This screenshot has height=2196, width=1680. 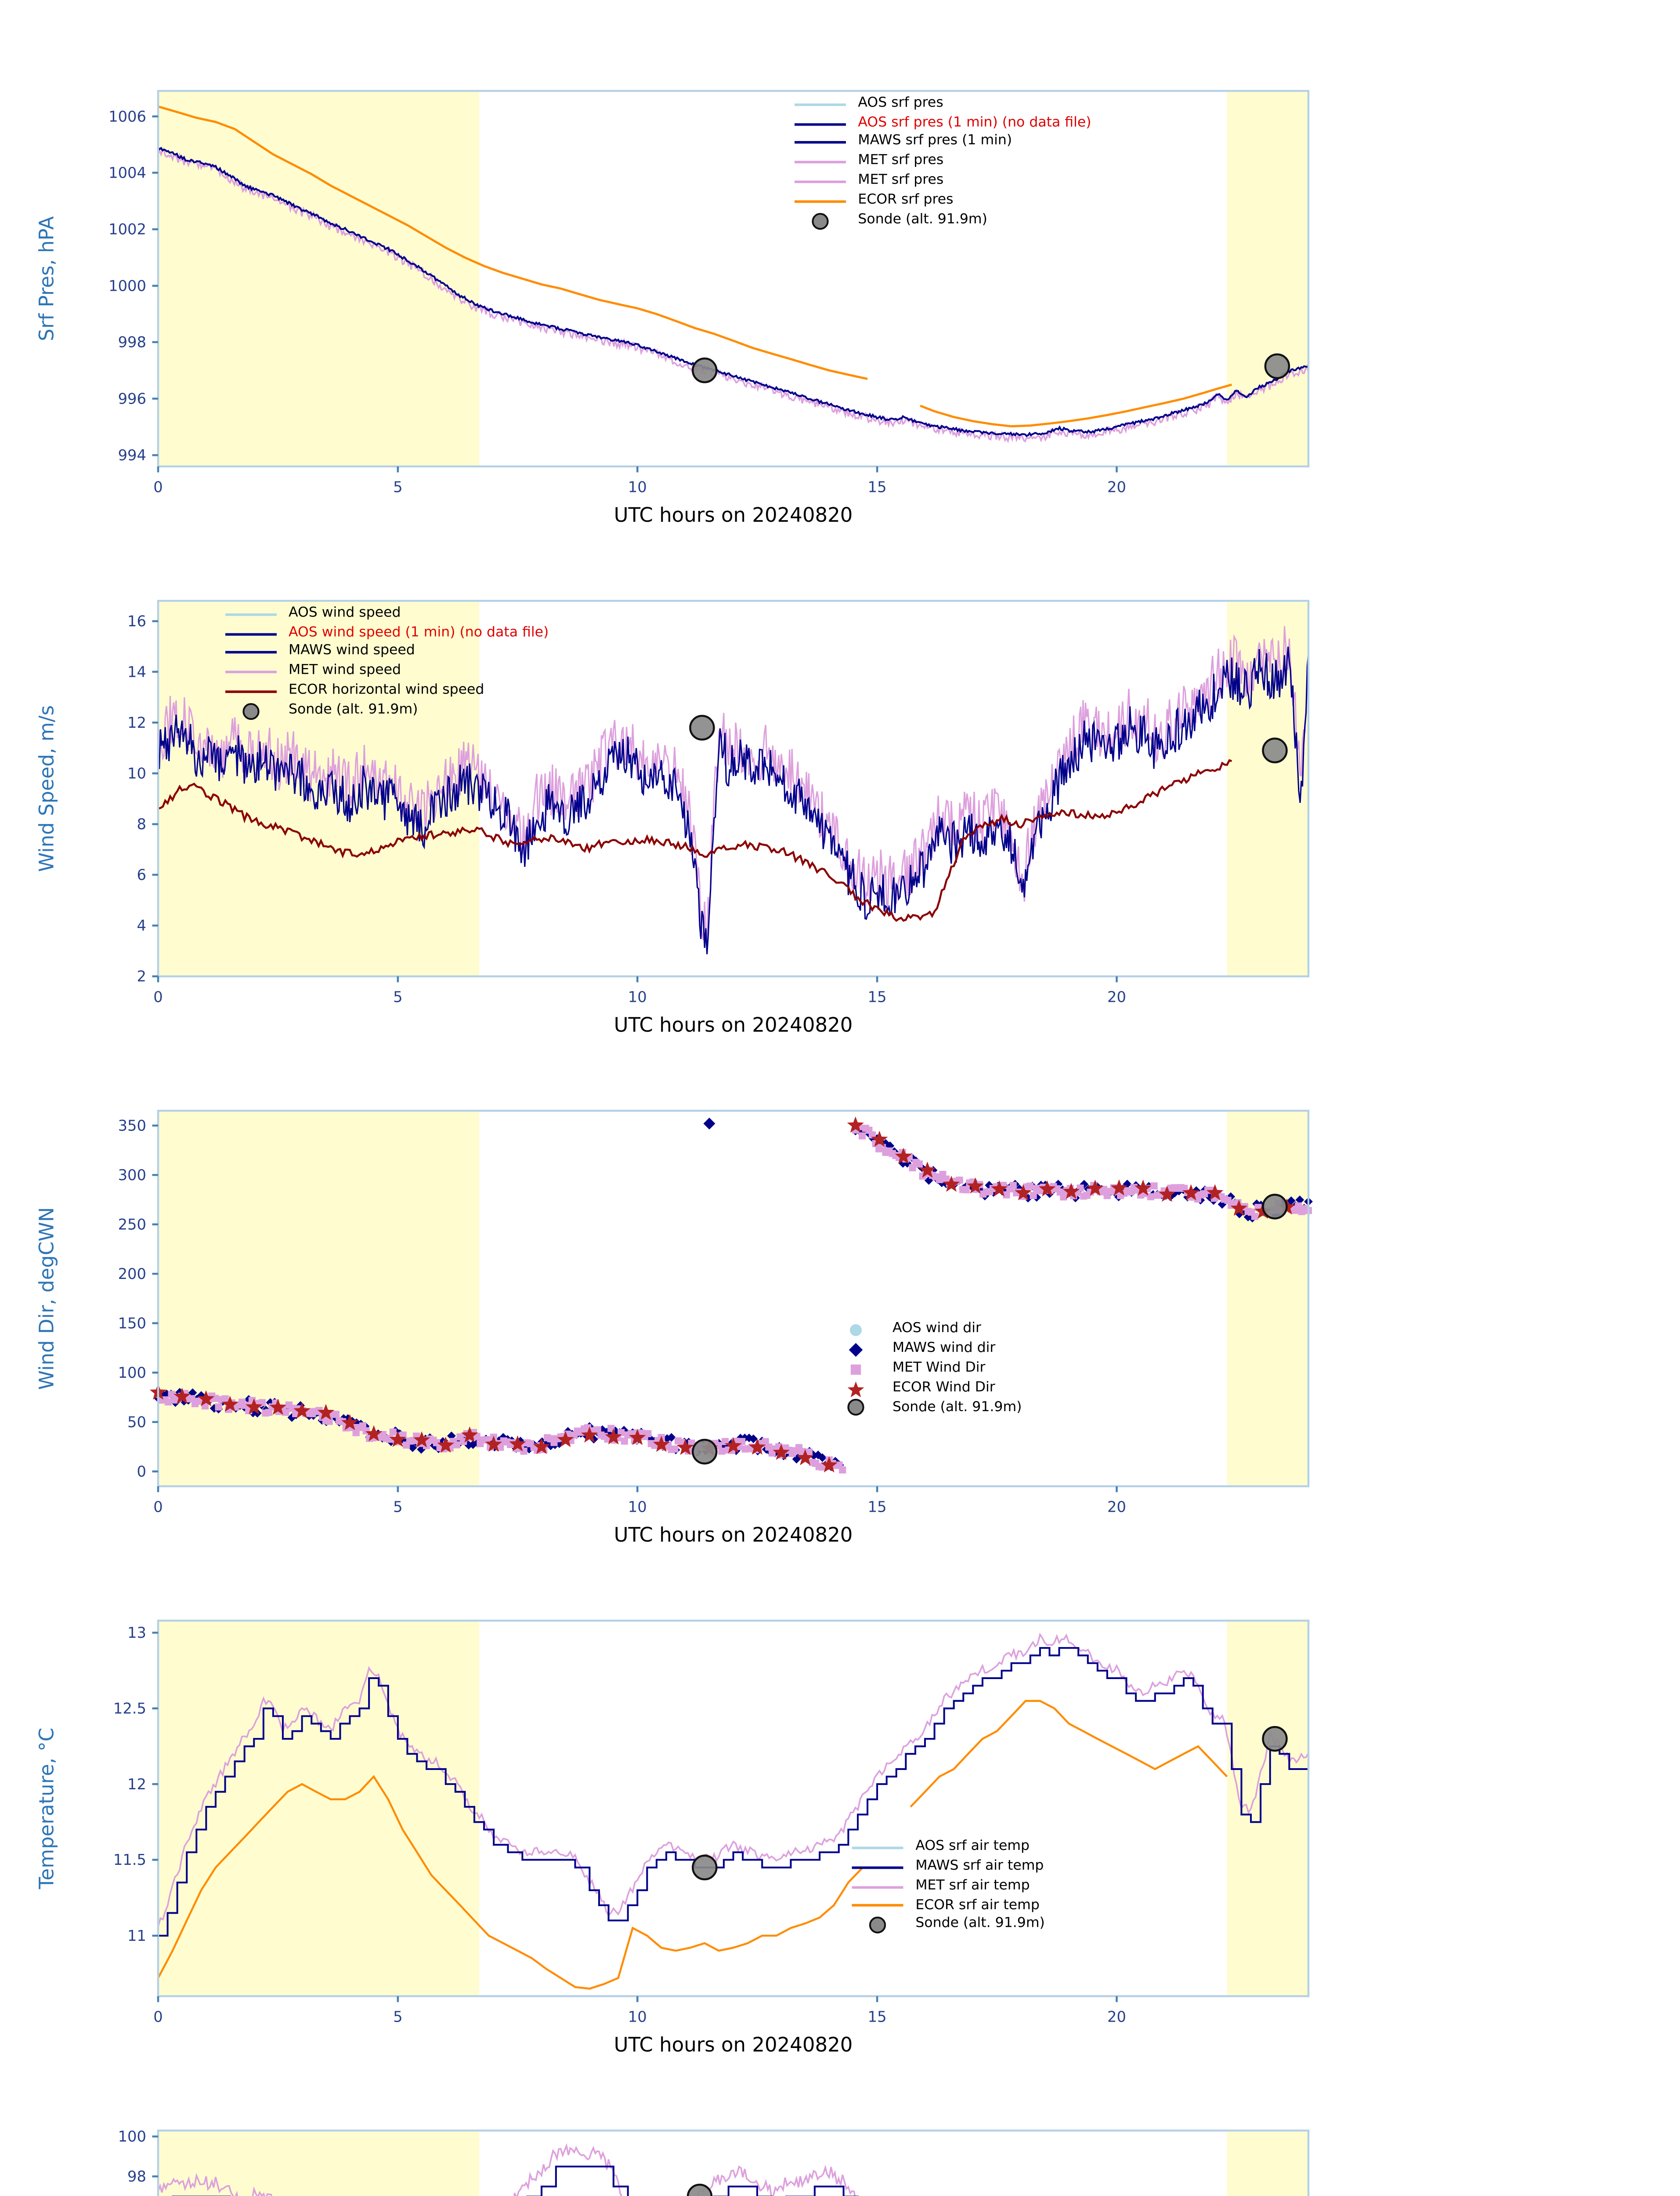 What do you see at coordinates (975, 122) in the screenshot?
I see `legend-label: AOS srf pres (1 min) (no data file)` at bounding box center [975, 122].